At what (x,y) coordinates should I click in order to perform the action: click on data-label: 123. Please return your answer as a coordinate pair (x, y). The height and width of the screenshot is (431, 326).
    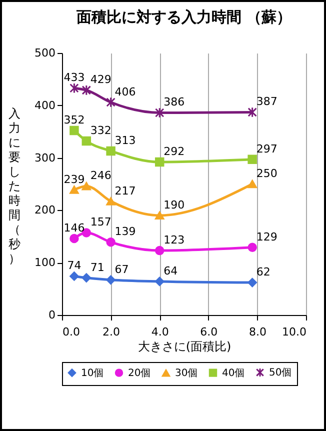
    Looking at the image, I should click on (174, 240).